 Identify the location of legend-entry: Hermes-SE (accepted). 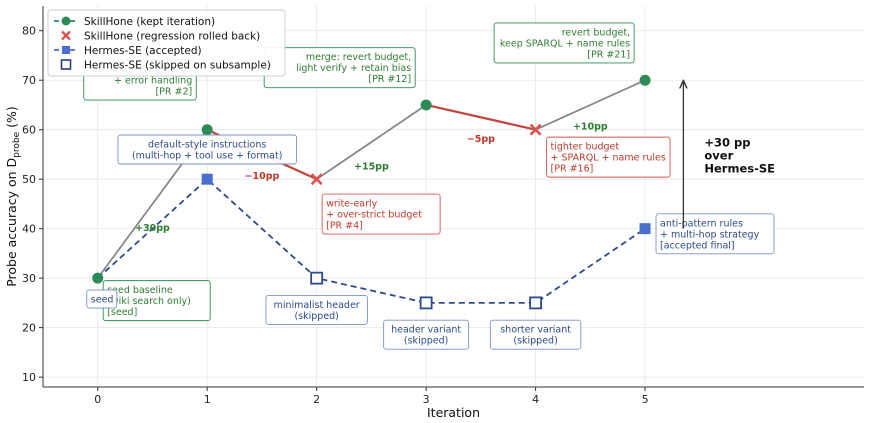
(128, 51).